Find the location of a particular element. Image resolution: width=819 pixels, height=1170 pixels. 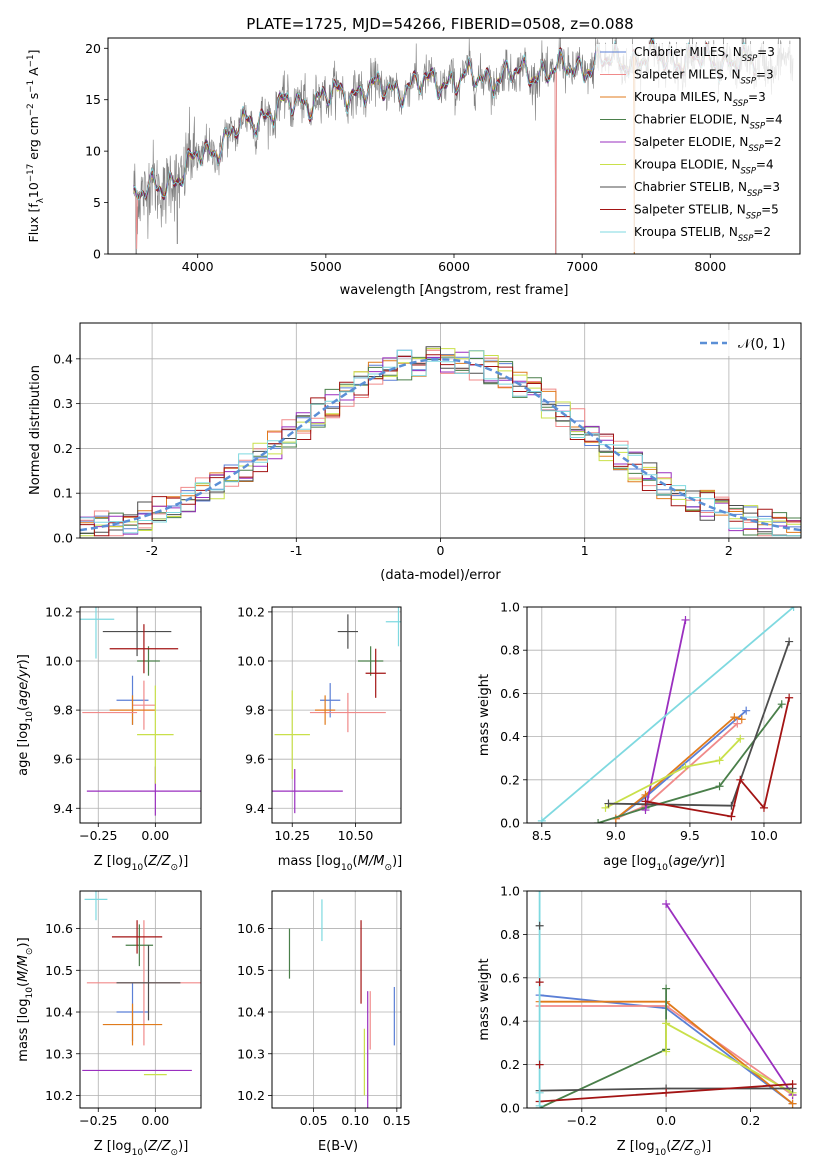

mass-vs-ebv-panel: 0.05 0.10 0.15 10.2 10.3 10.4 10.5 10.6 E(B-V) is located at coordinates (324, 1022).